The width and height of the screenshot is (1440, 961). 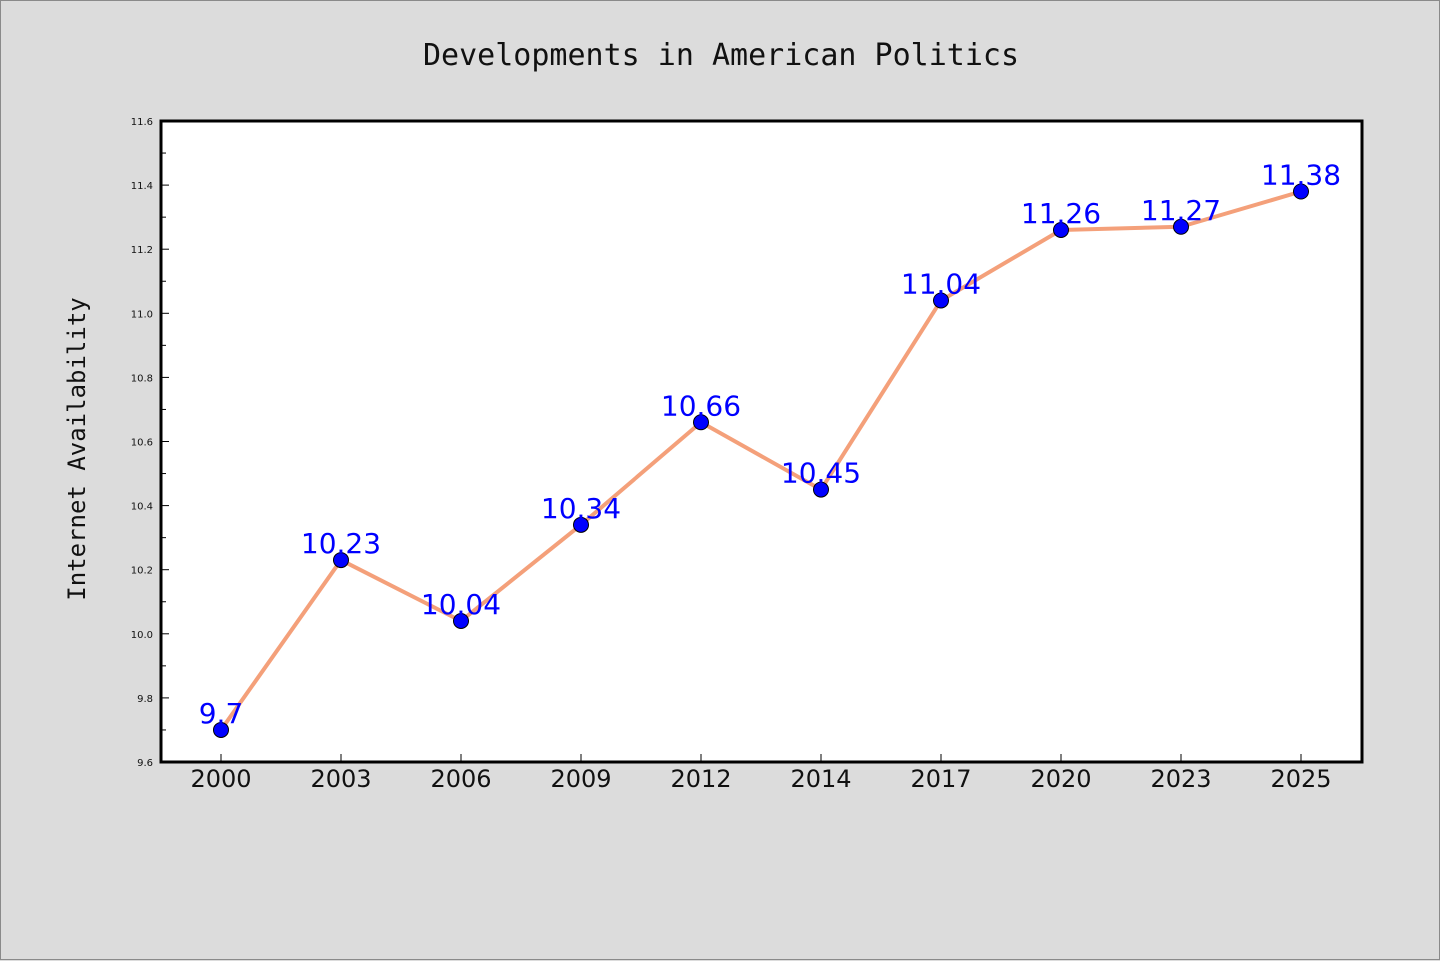 I want to click on y-tick-label: 10.8, so click(x=142, y=378).